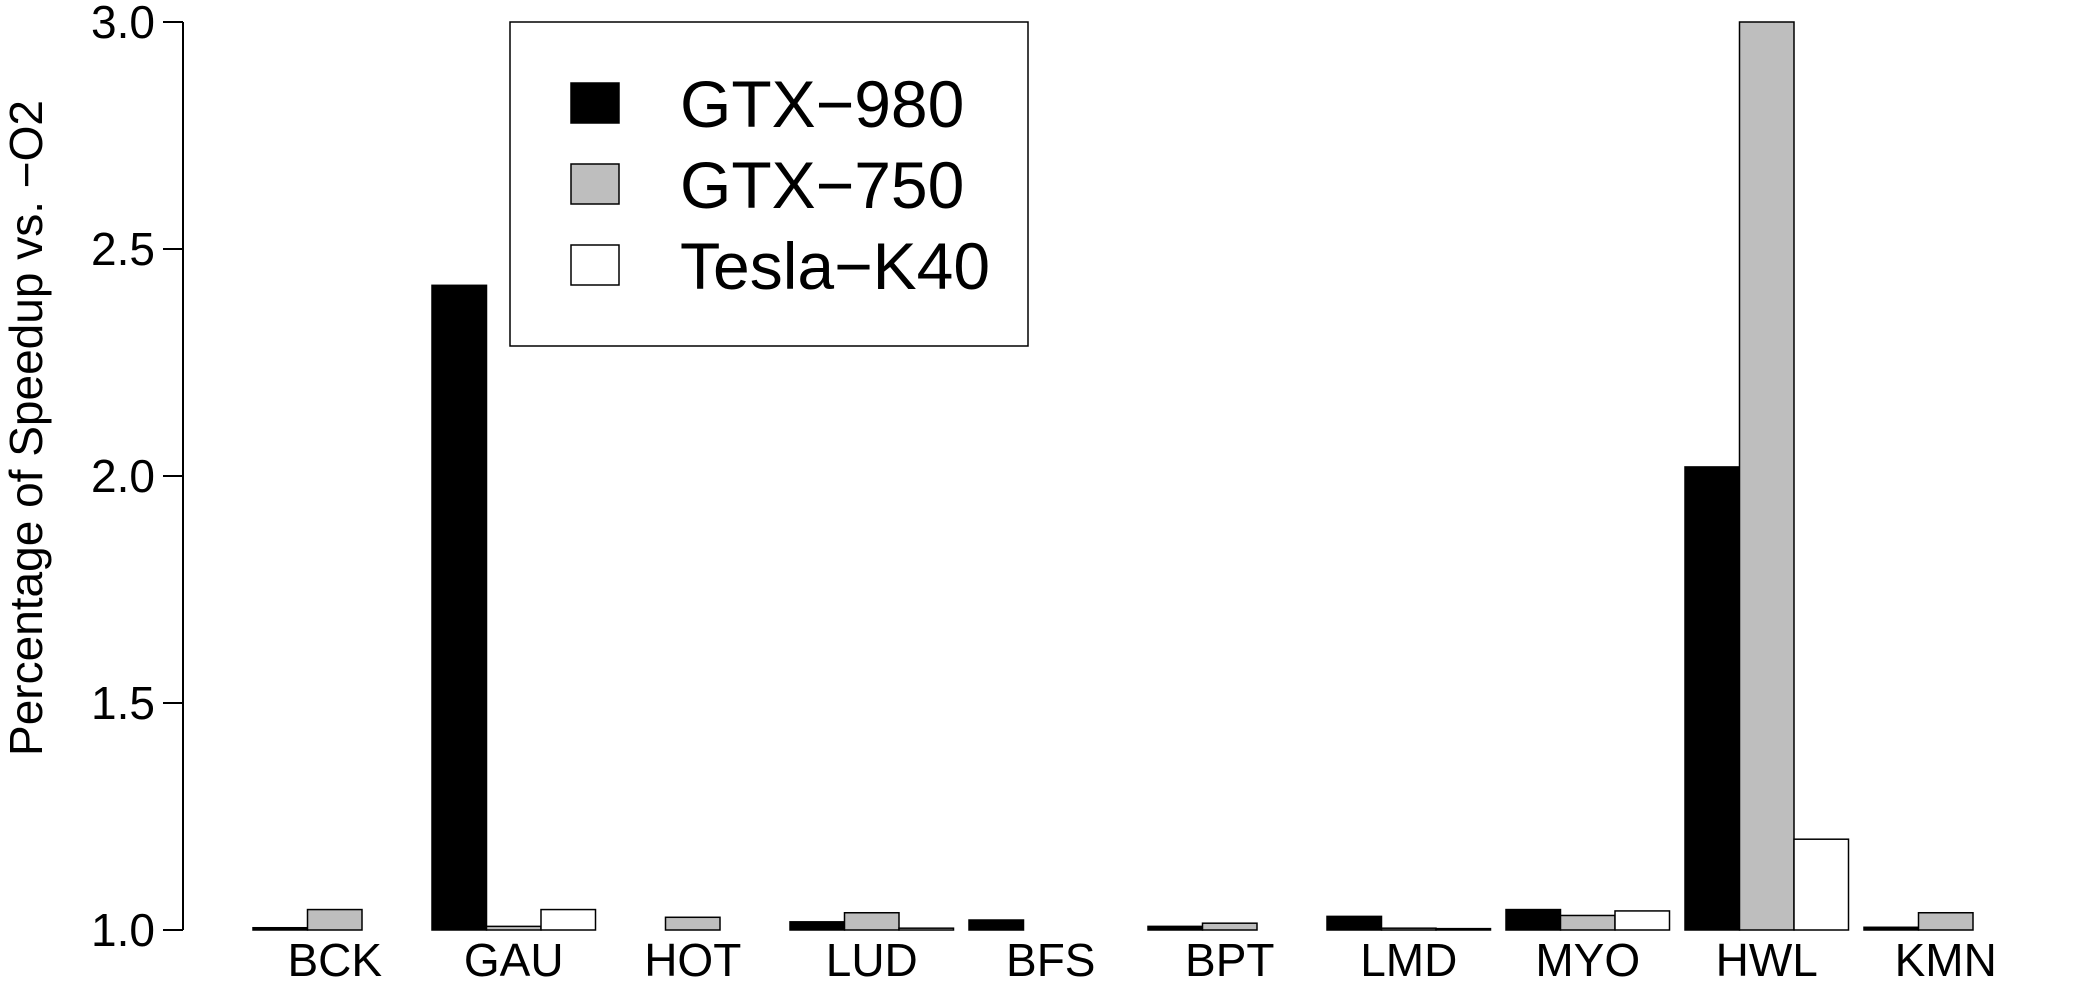  I want to click on x-tick-label: GAU, so click(514, 960).